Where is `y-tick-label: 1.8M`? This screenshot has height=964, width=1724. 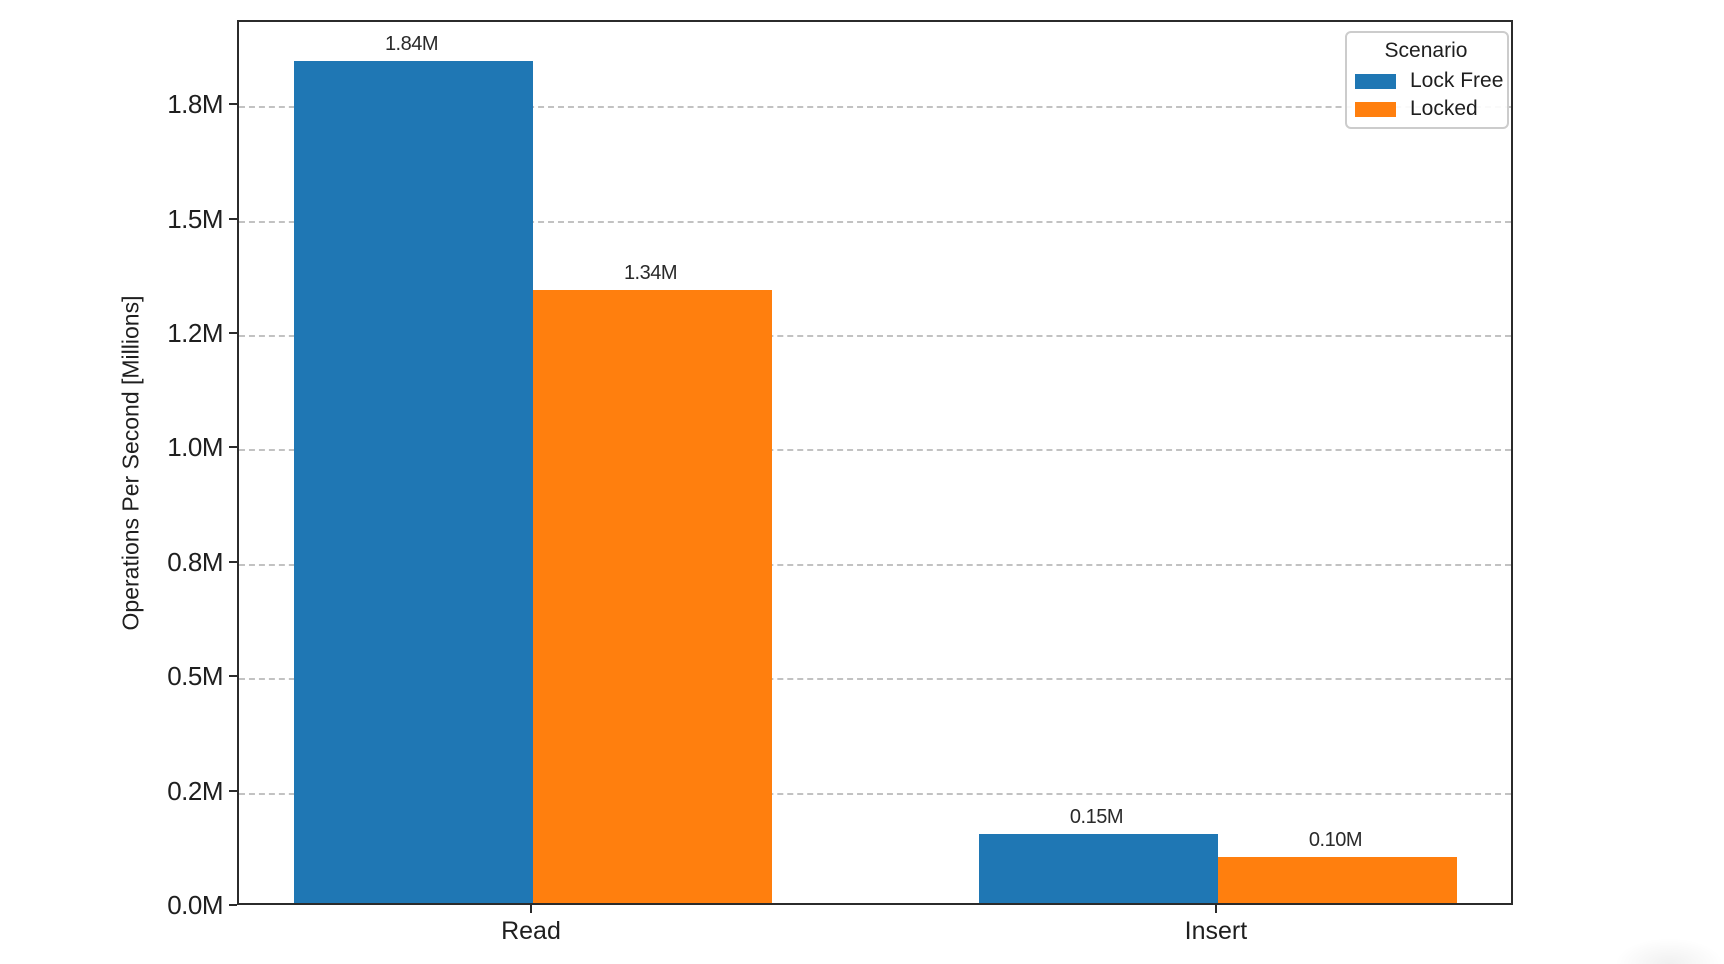
y-tick-label: 1.8M is located at coordinates (195, 104).